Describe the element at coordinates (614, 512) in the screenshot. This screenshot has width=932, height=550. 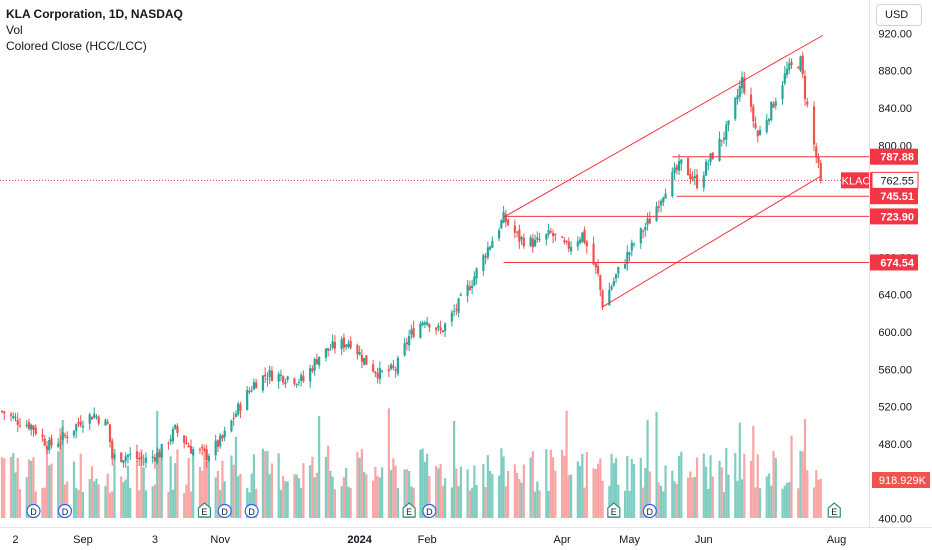
I see `event-badge-label: E` at that location.